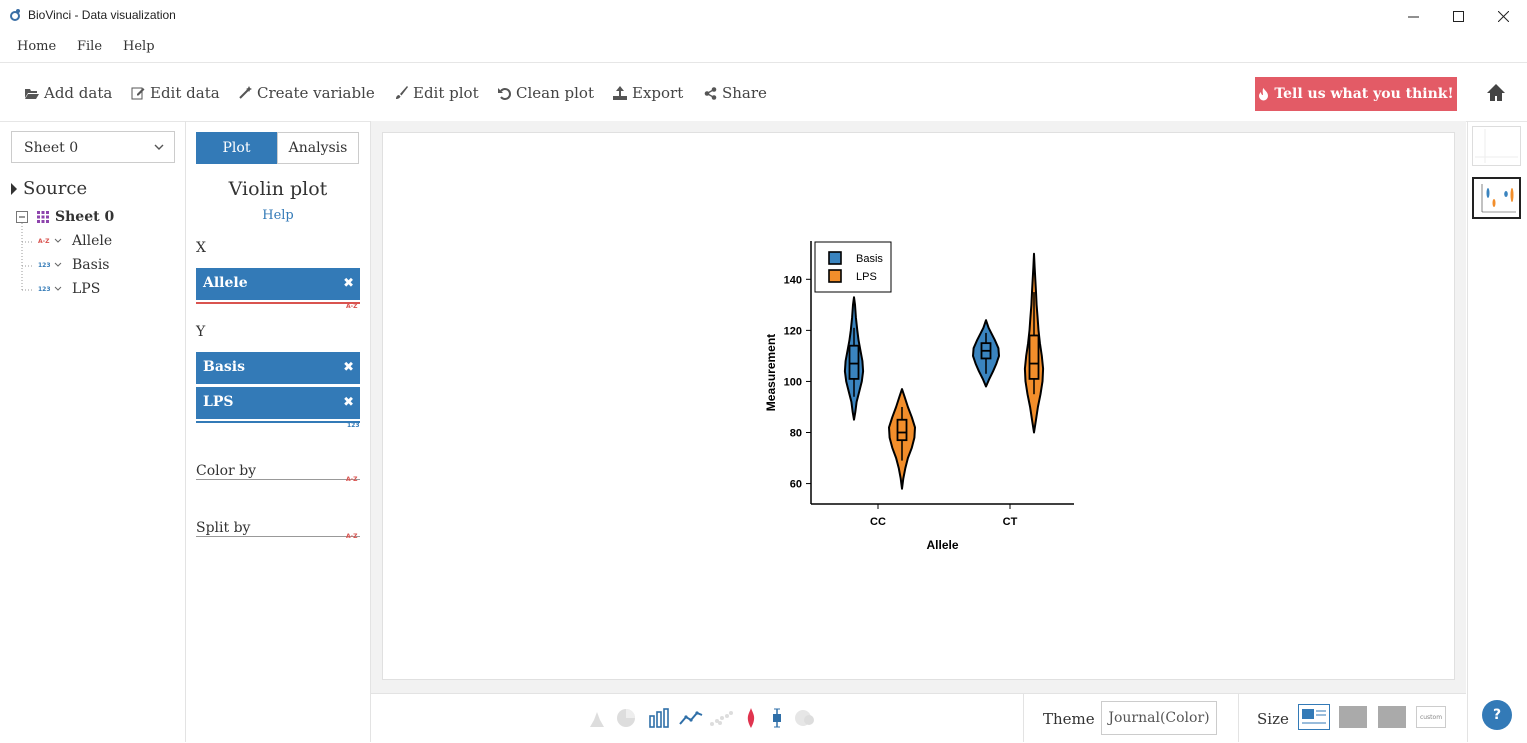  Describe the element at coordinates (278, 189) in the screenshot. I see `plot-type-title: Violin plot` at that location.